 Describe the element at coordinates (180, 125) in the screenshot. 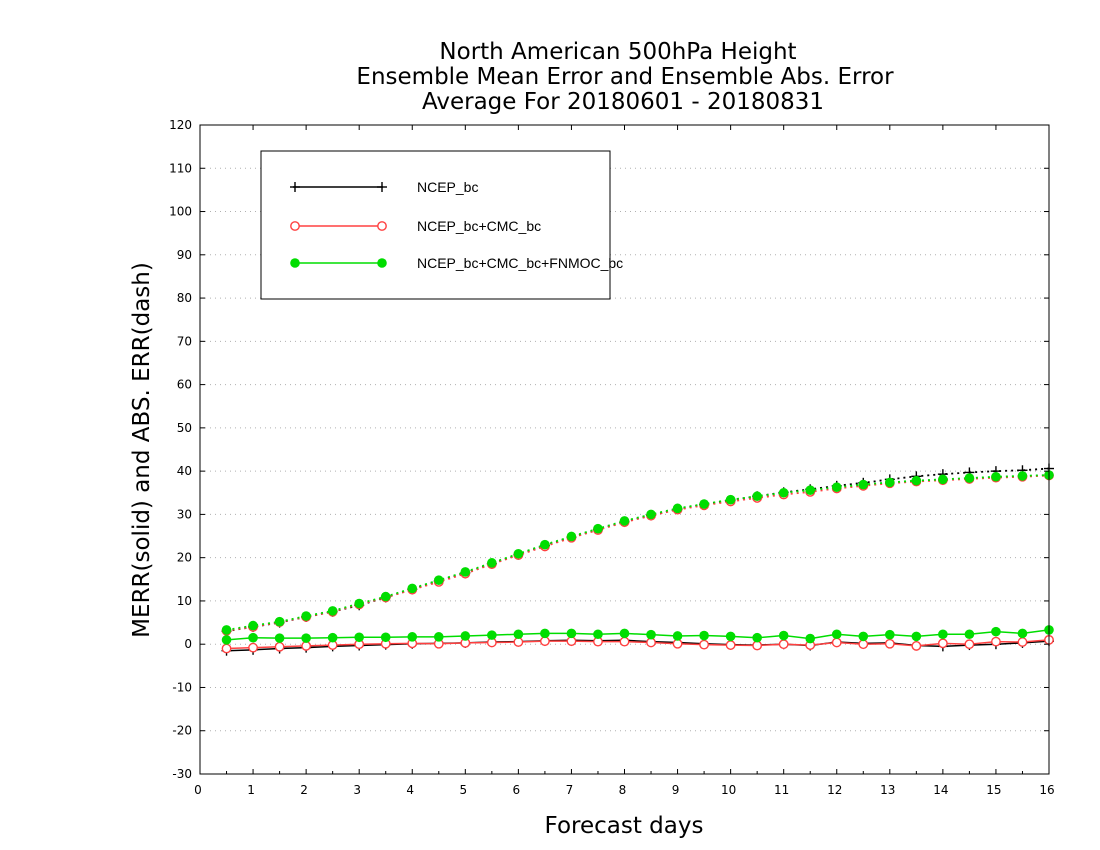

I see `y-tick-label: 120` at that location.